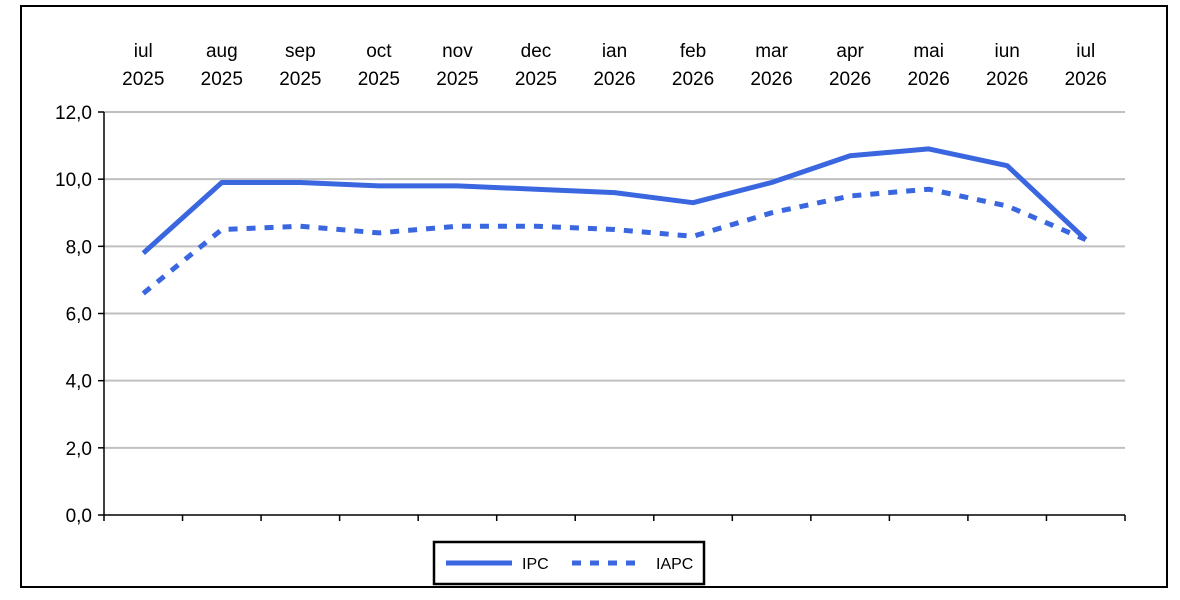 The image size is (1180, 600). What do you see at coordinates (79, 516) in the screenshot?
I see `y-tick-label-0: 0,0` at bounding box center [79, 516].